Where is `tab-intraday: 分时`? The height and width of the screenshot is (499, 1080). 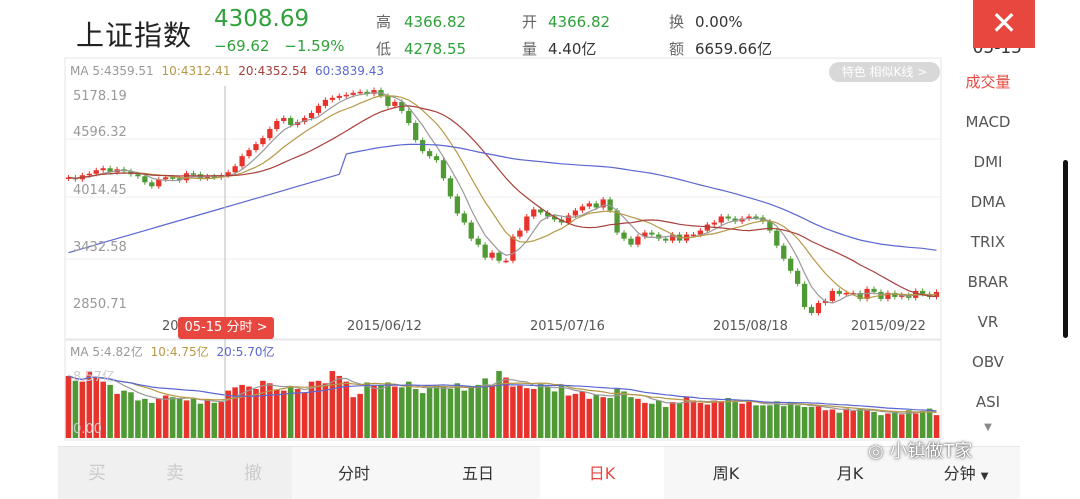 tab-intraday: 分时 is located at coordinates (353, 473).